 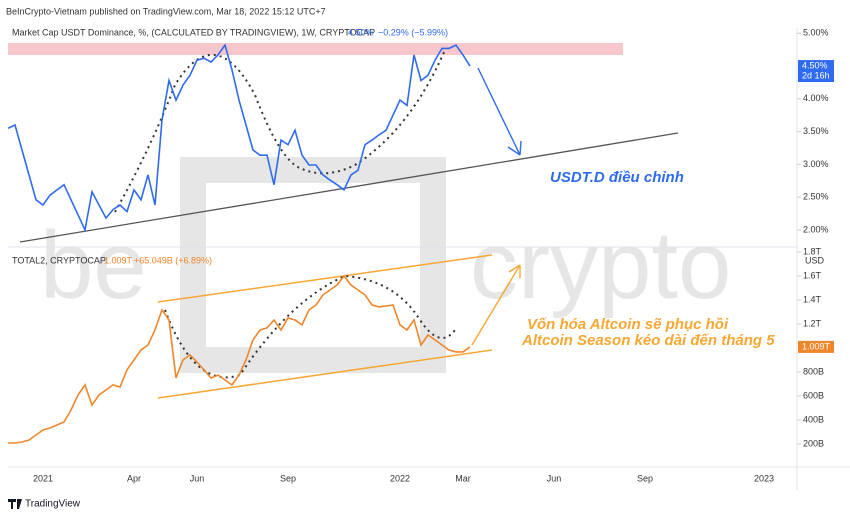 What do you see at coordinates (812, 323) in the screenshot?
I see `y-tick-label: 1.2T` at bounding box center [812, 323].